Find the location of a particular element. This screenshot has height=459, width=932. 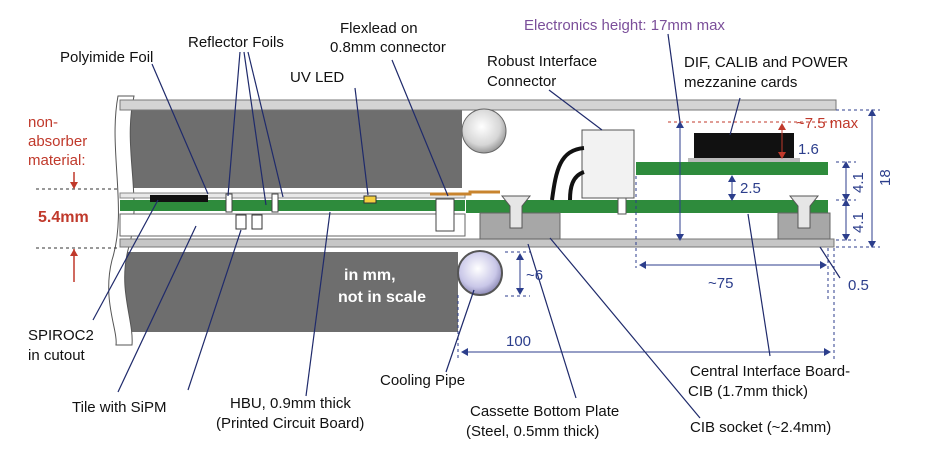

cassette-bottom-plate is located at coordinates (477, 243).